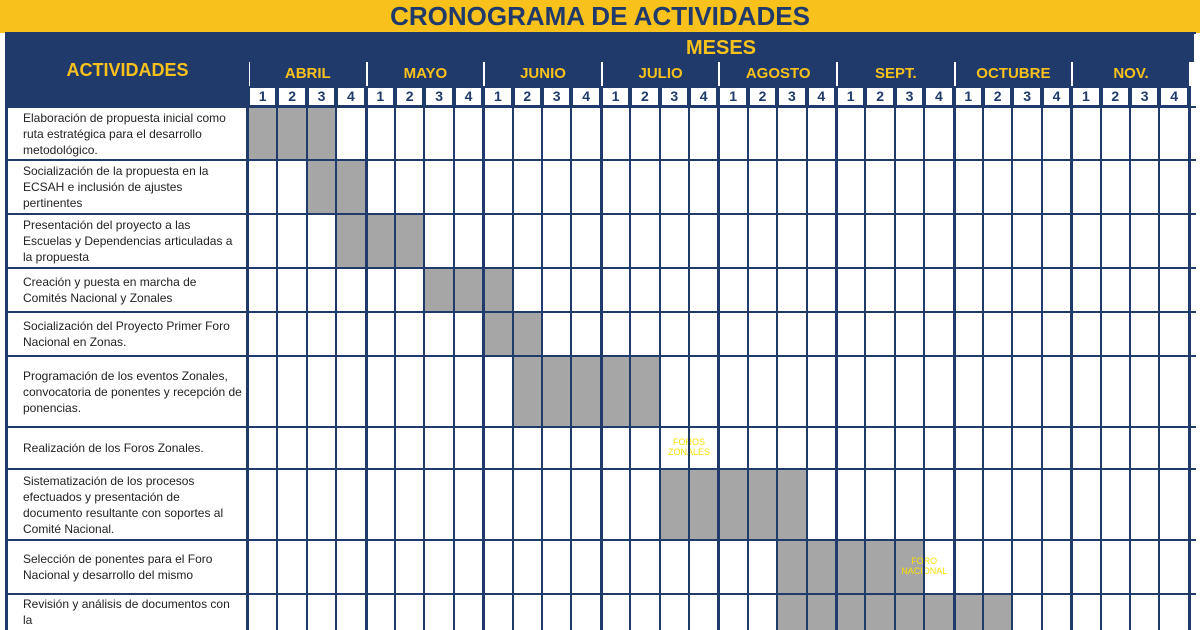 Image resolution: width=1200 pixels, height=630 pixels. What do you see at coordinates (127, 448) in the screenshot?
I see `activity-label: Realización de los Foros Zonales.` at bounding box center [127, 448].